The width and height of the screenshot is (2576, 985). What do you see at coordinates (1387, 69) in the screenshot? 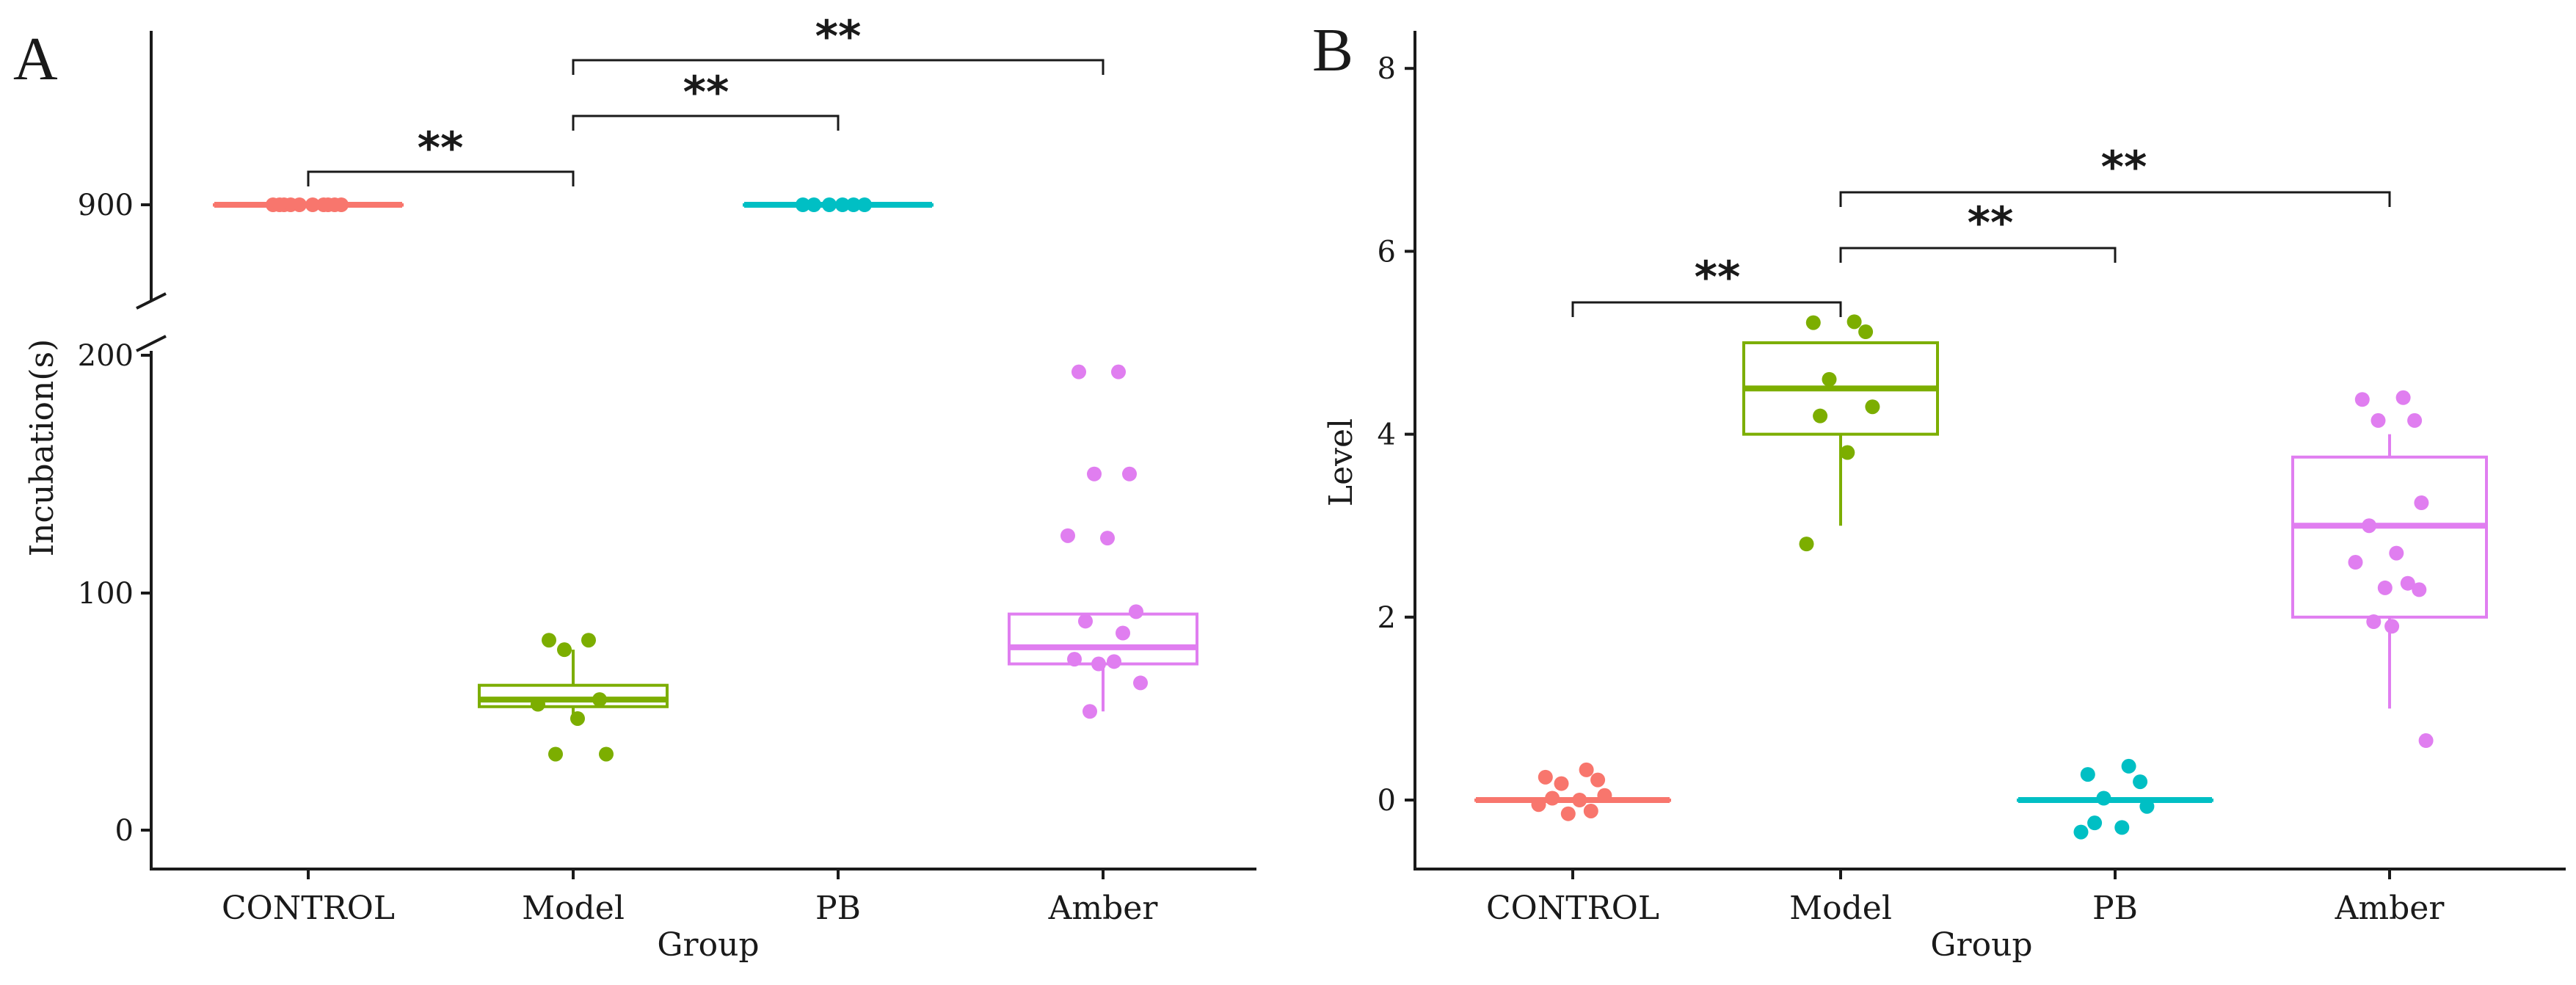
I see `panel-b-y-tick-label: 8` at bounding box center [1387, 69].